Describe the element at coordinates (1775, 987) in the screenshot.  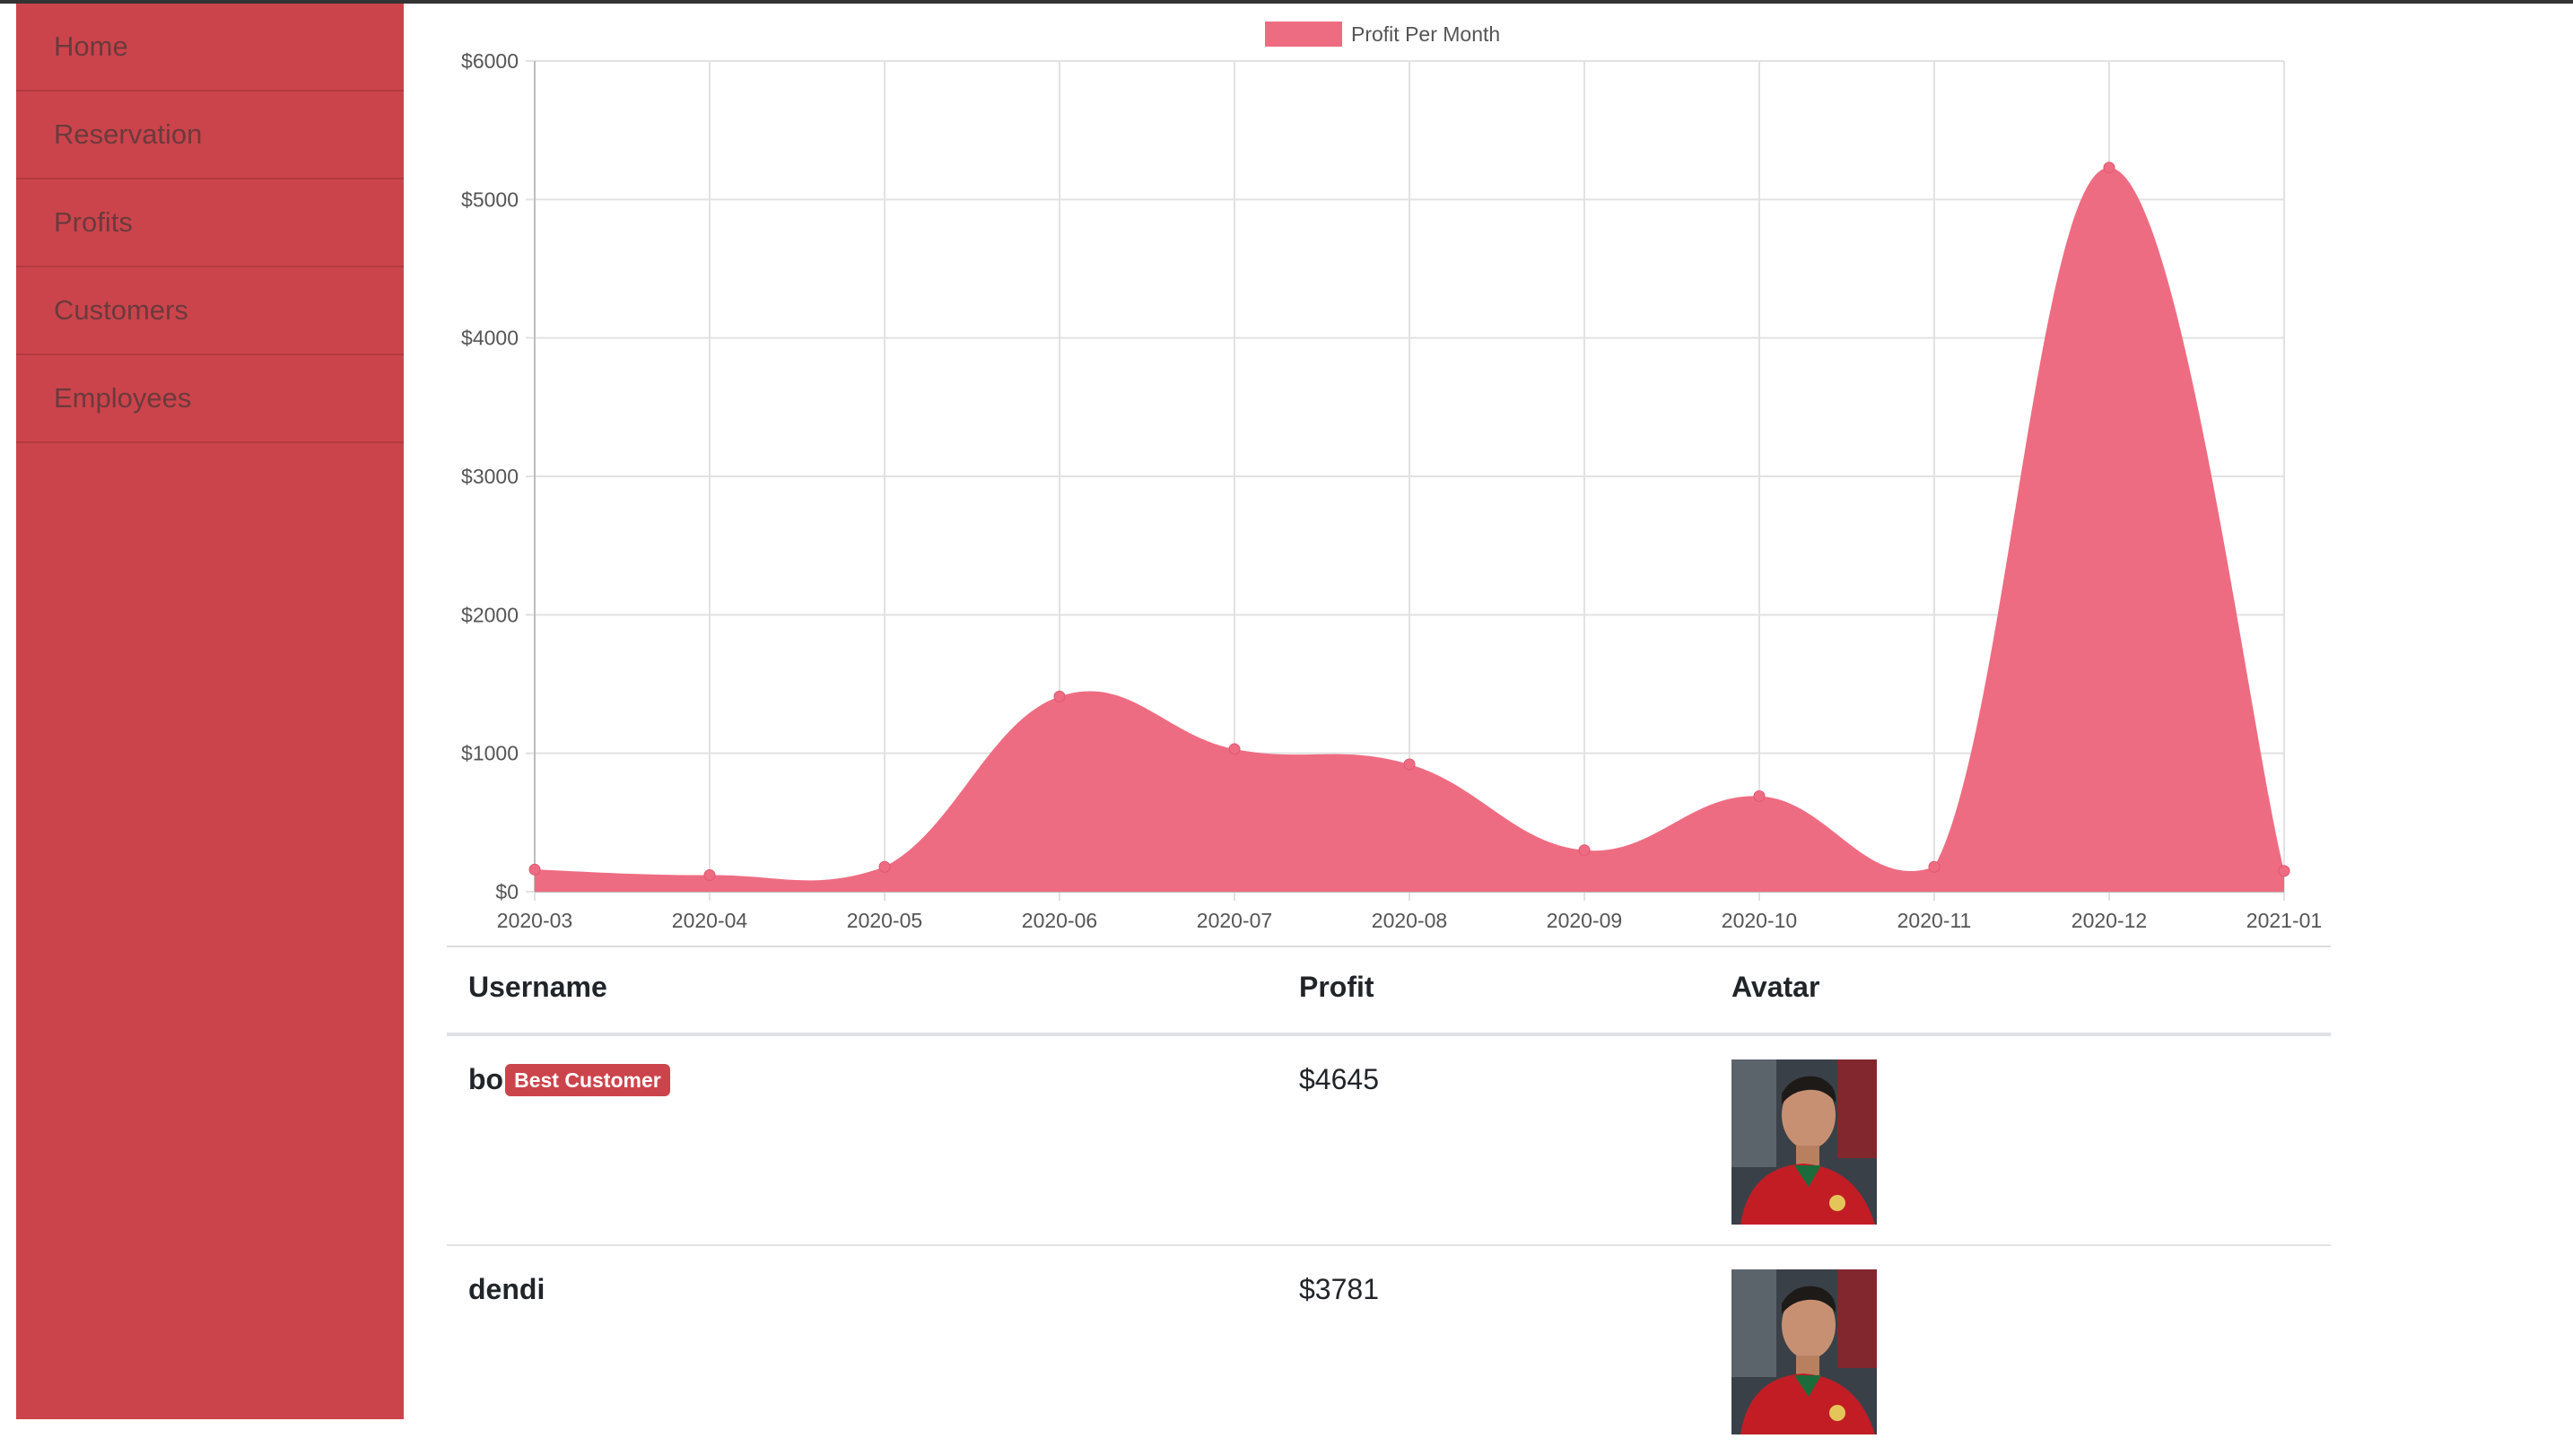
I see `column-header-avatar: Avatar` at that location.